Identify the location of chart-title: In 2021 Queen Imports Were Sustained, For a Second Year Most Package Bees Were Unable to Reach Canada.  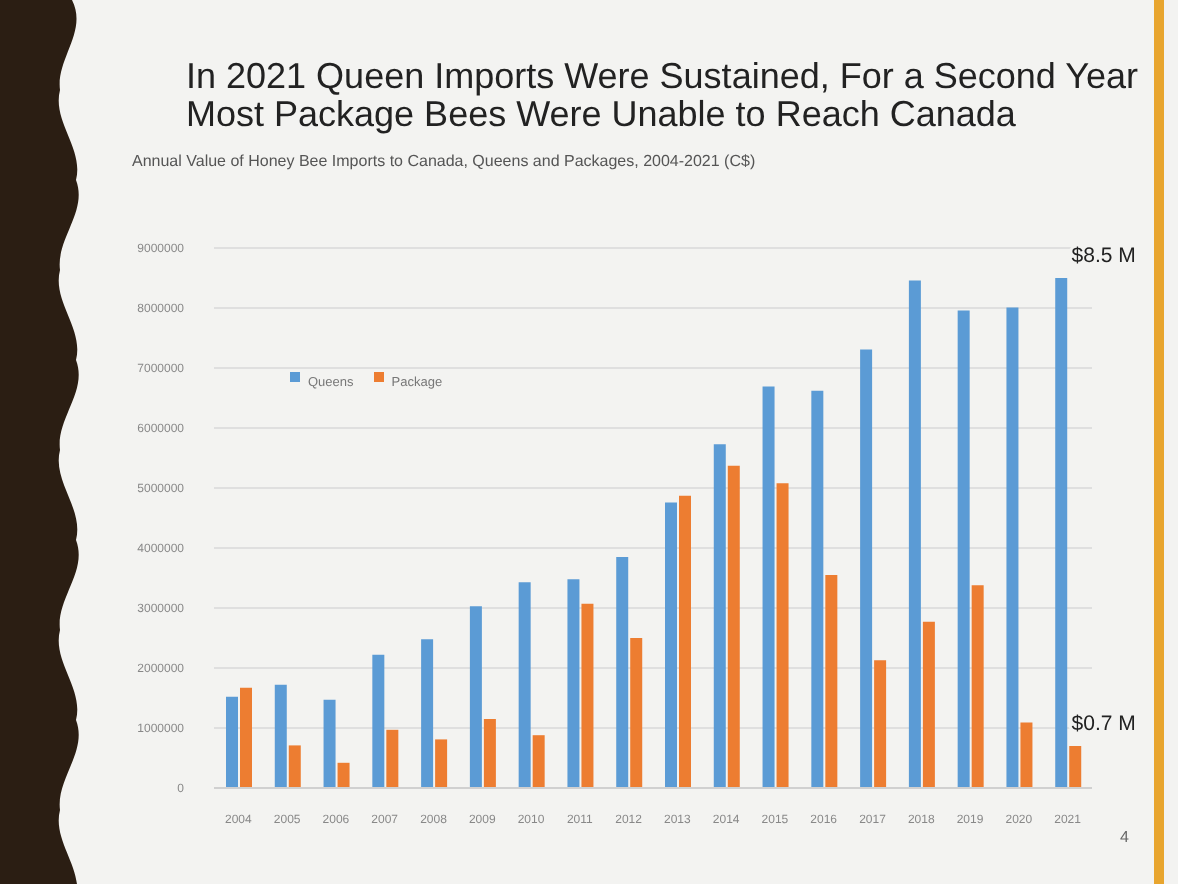
(663, 95).